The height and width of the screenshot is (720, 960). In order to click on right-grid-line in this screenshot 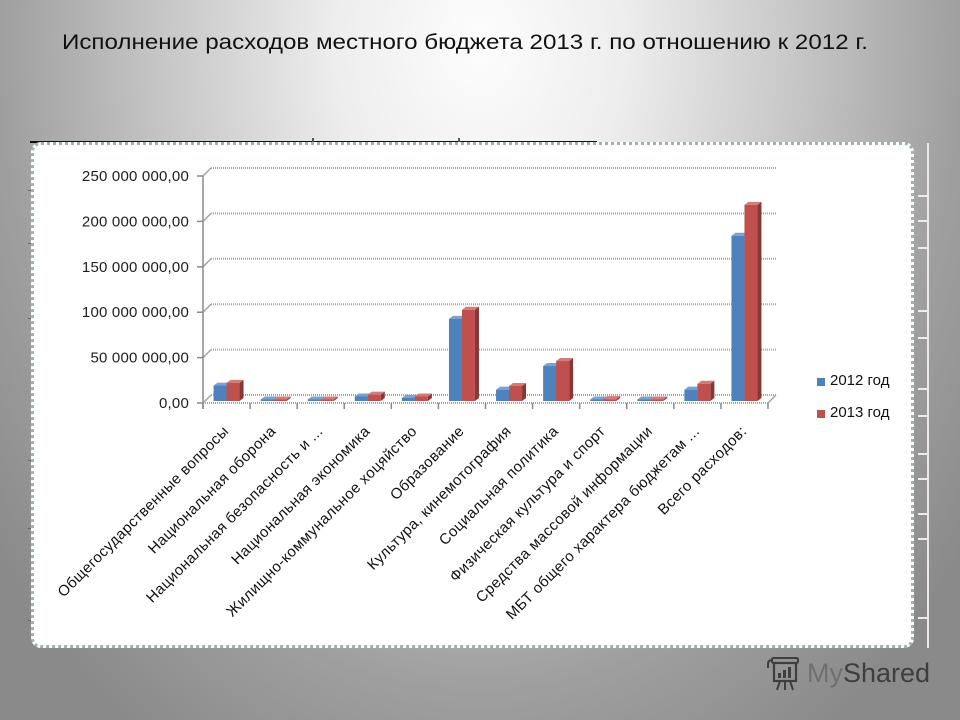, I will do `click(928, 395)`.